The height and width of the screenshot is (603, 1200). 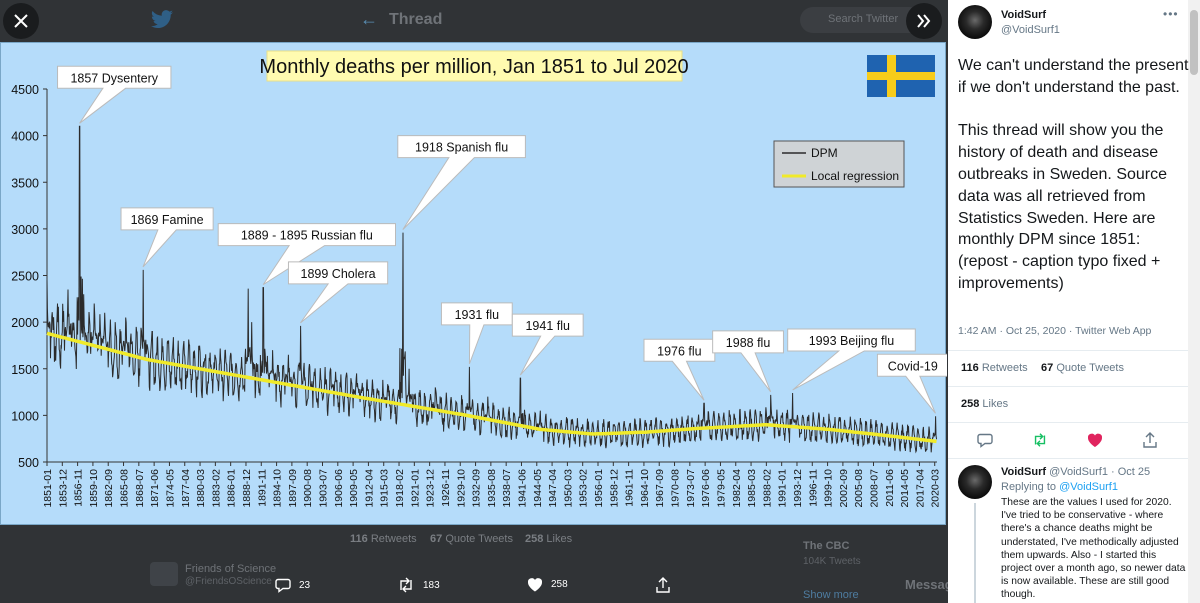 What do you see at coordinates (492, 488) in the screenshot?
I see `x-tick-label: 1935-08` at bounding box center [492, 488].